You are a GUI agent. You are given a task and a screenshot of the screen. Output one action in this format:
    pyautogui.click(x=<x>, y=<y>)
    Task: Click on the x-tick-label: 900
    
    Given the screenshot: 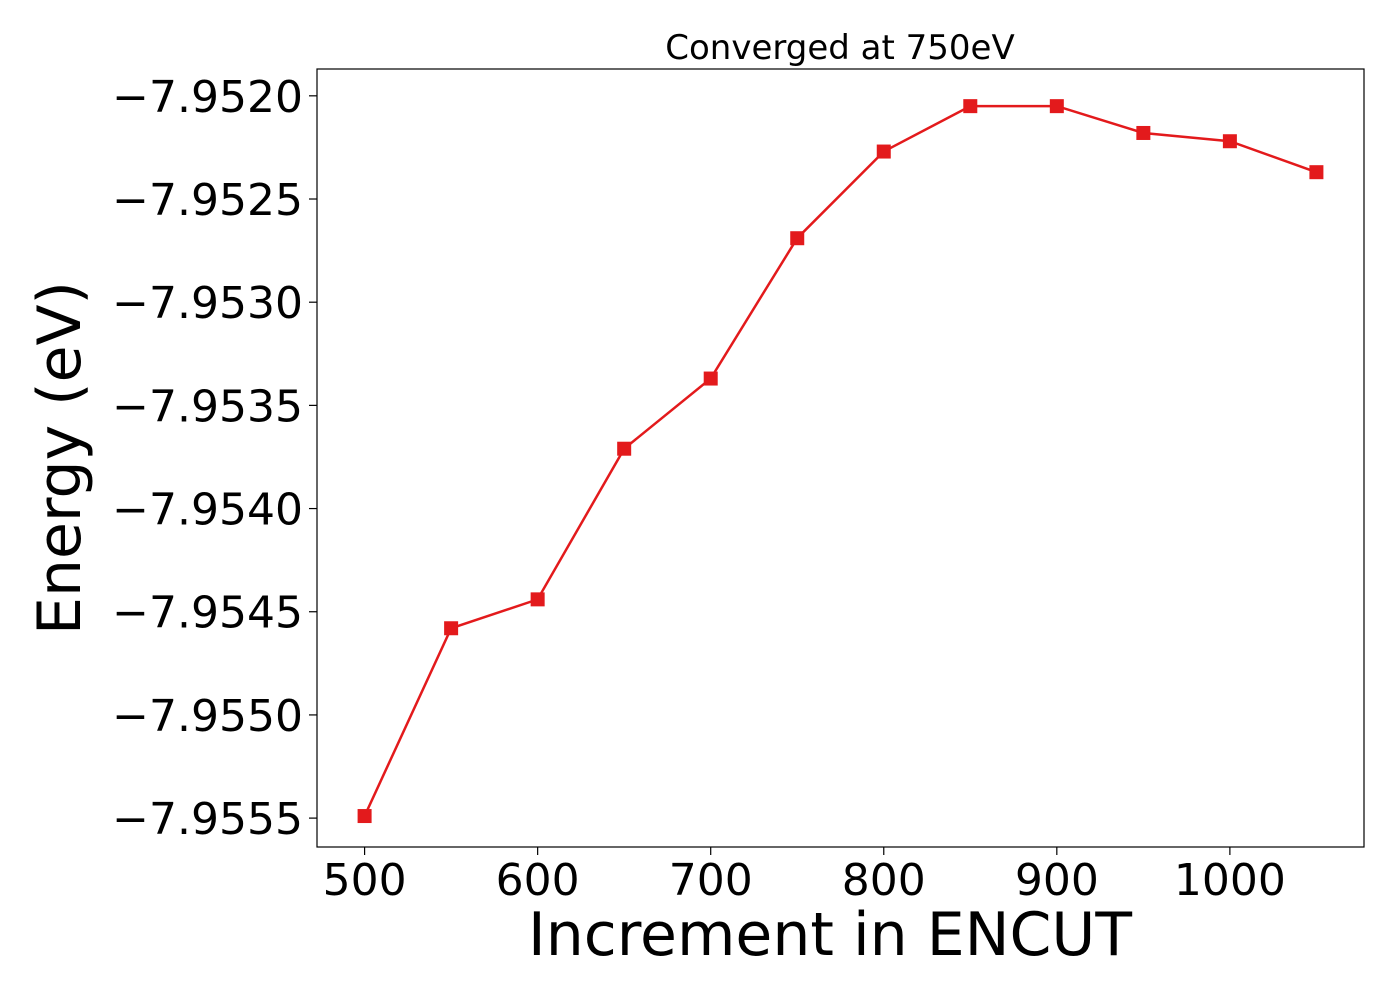 What is the action you would take?
    pyautogui.click(x=1057, y=880)
    